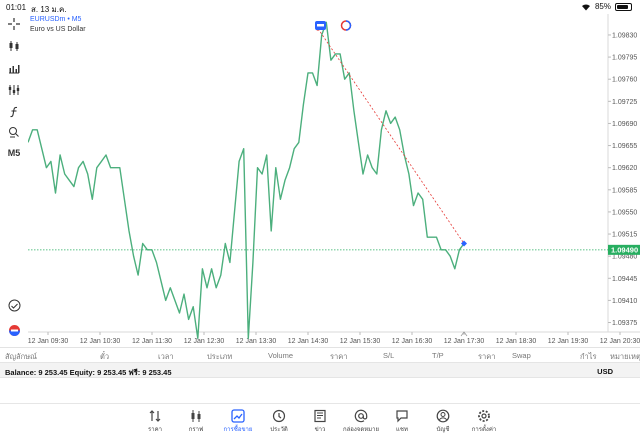 The width and height of the screenshot is (640, 447). I want to click on y-tick-label: 1.09760, so click(624, 80).